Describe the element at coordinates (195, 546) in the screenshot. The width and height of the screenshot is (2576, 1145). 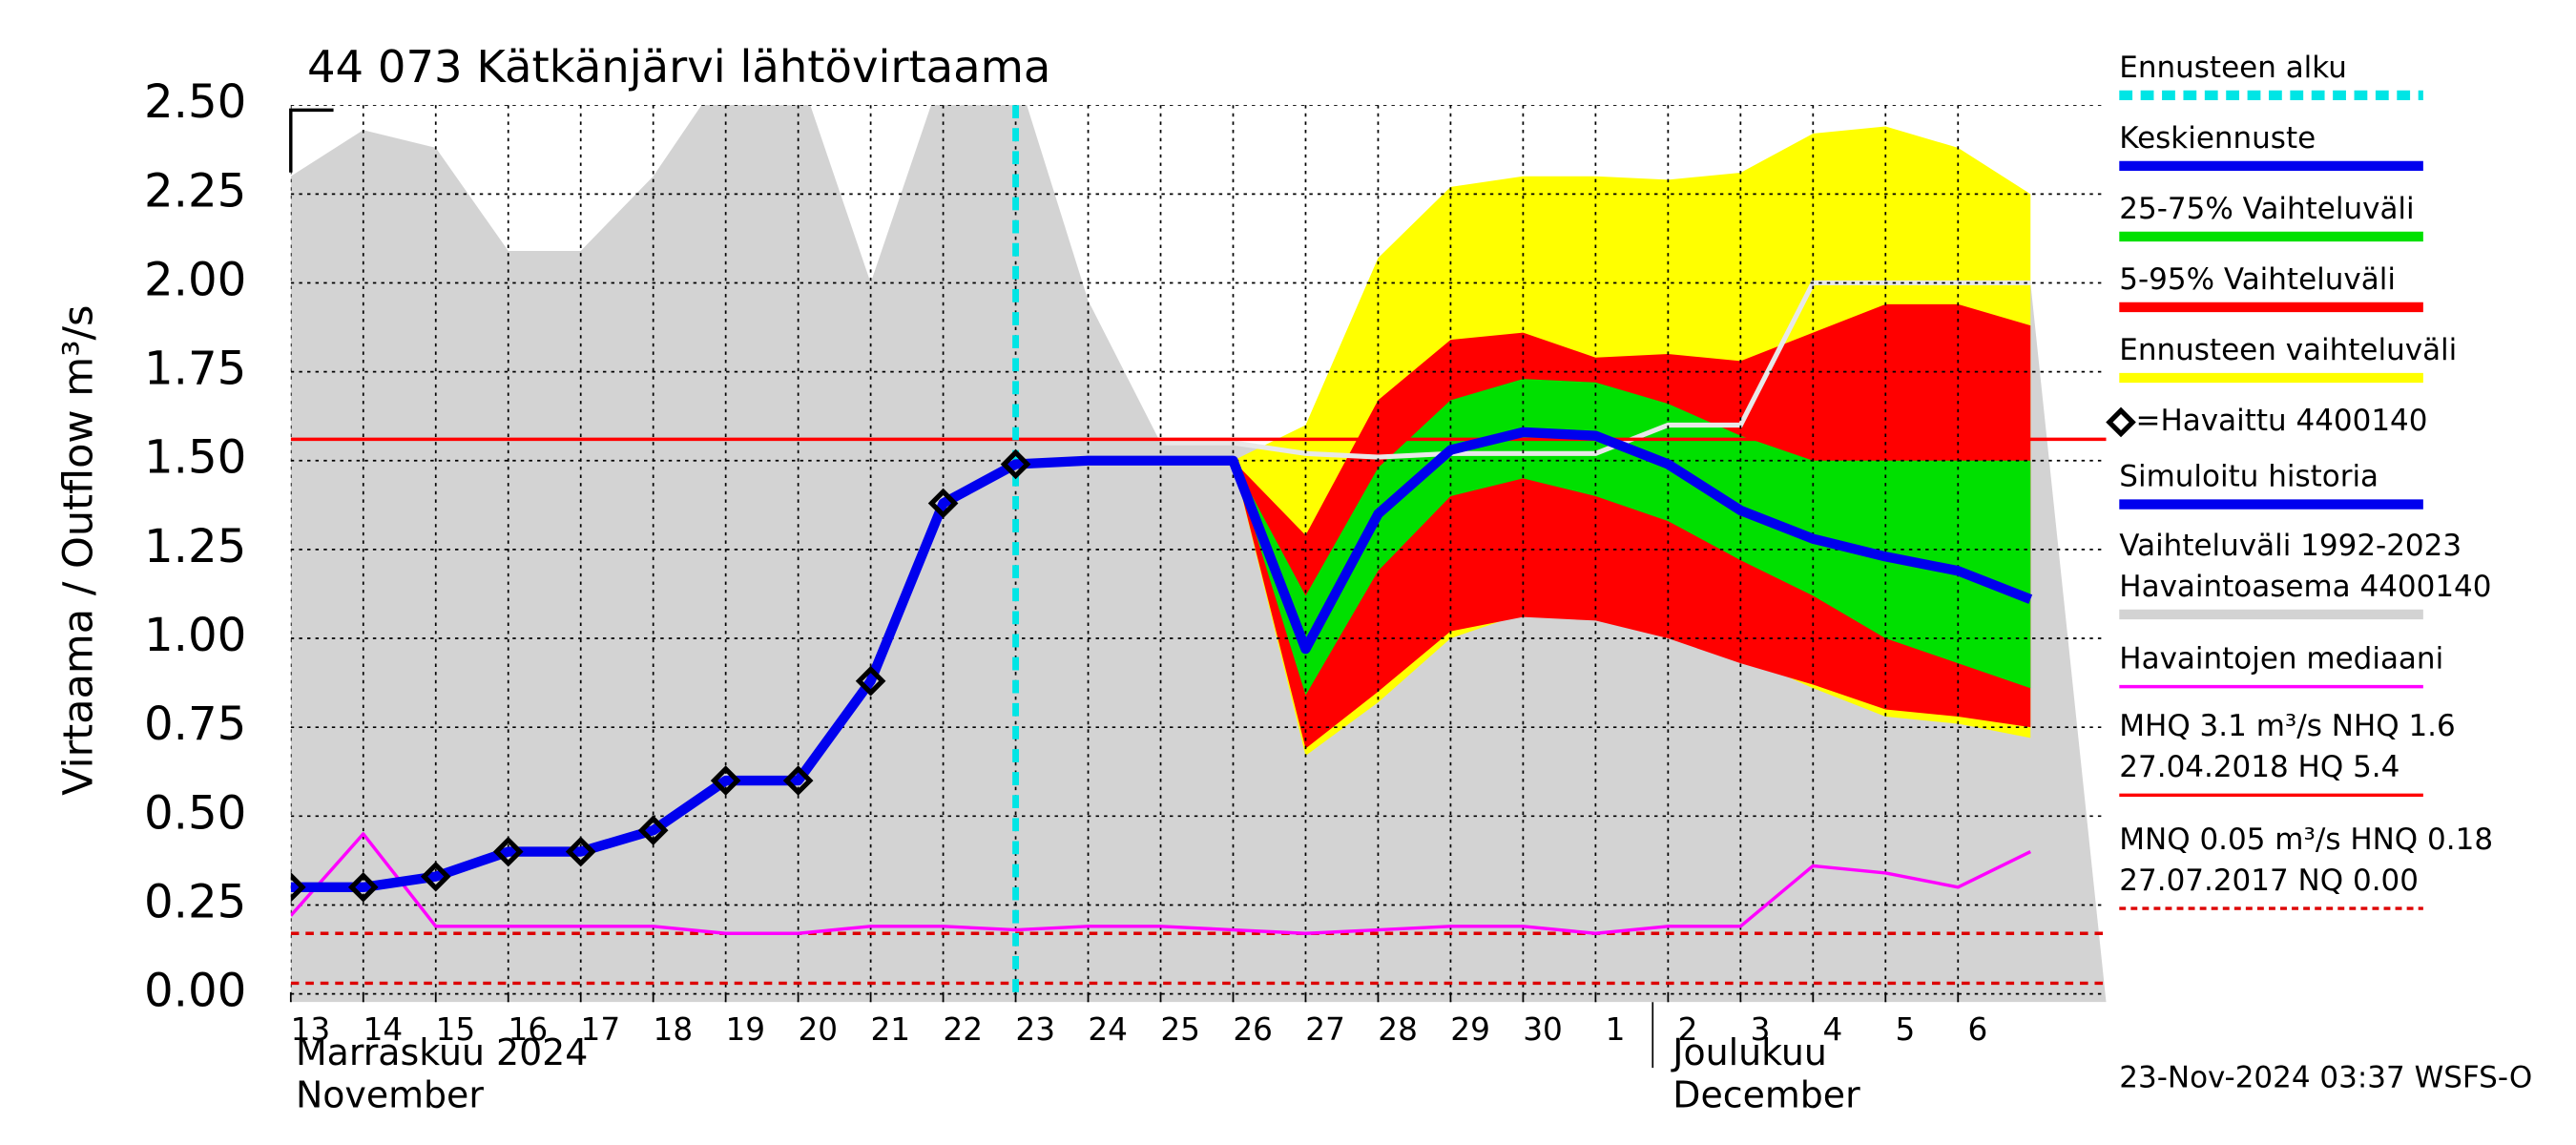
I see `y-tick-label: 1.25` at that location.